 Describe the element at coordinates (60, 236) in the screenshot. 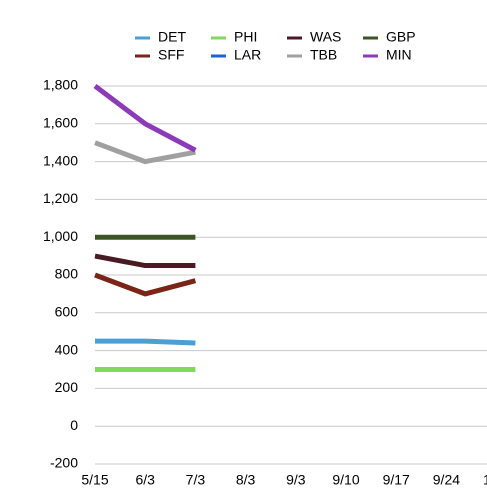

I see `y-tick-label: 1,000` at that location.